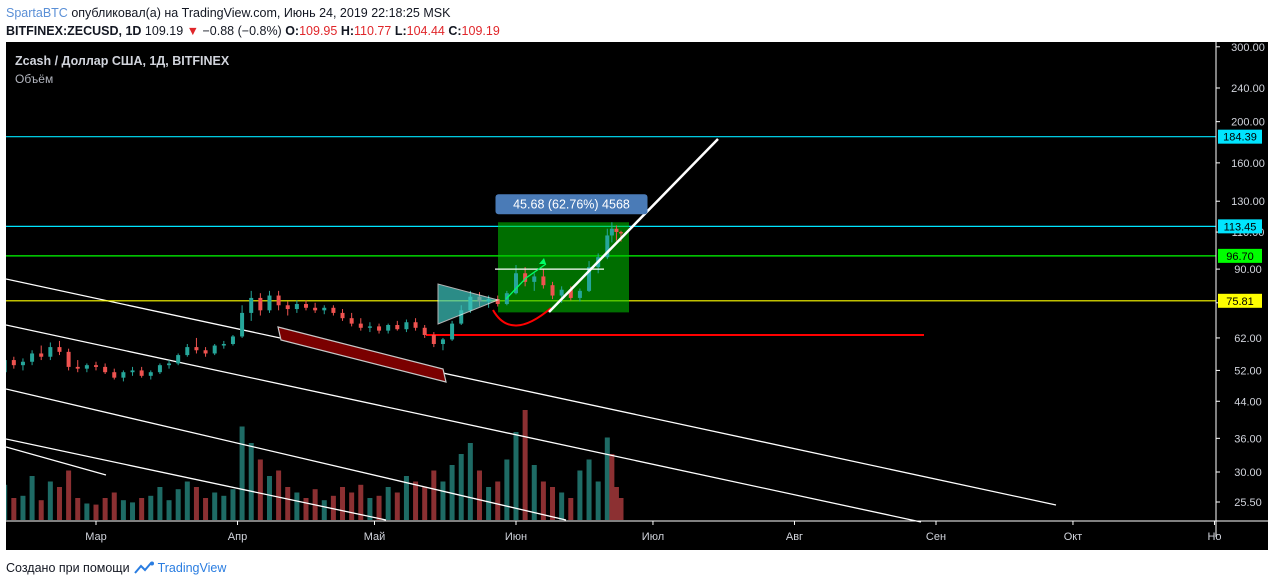 This screenshot has width=1274, height=587. Describe the element at coordinates (237, 537) in the screenshot. I see `x-tick-label: Апр` at that location.